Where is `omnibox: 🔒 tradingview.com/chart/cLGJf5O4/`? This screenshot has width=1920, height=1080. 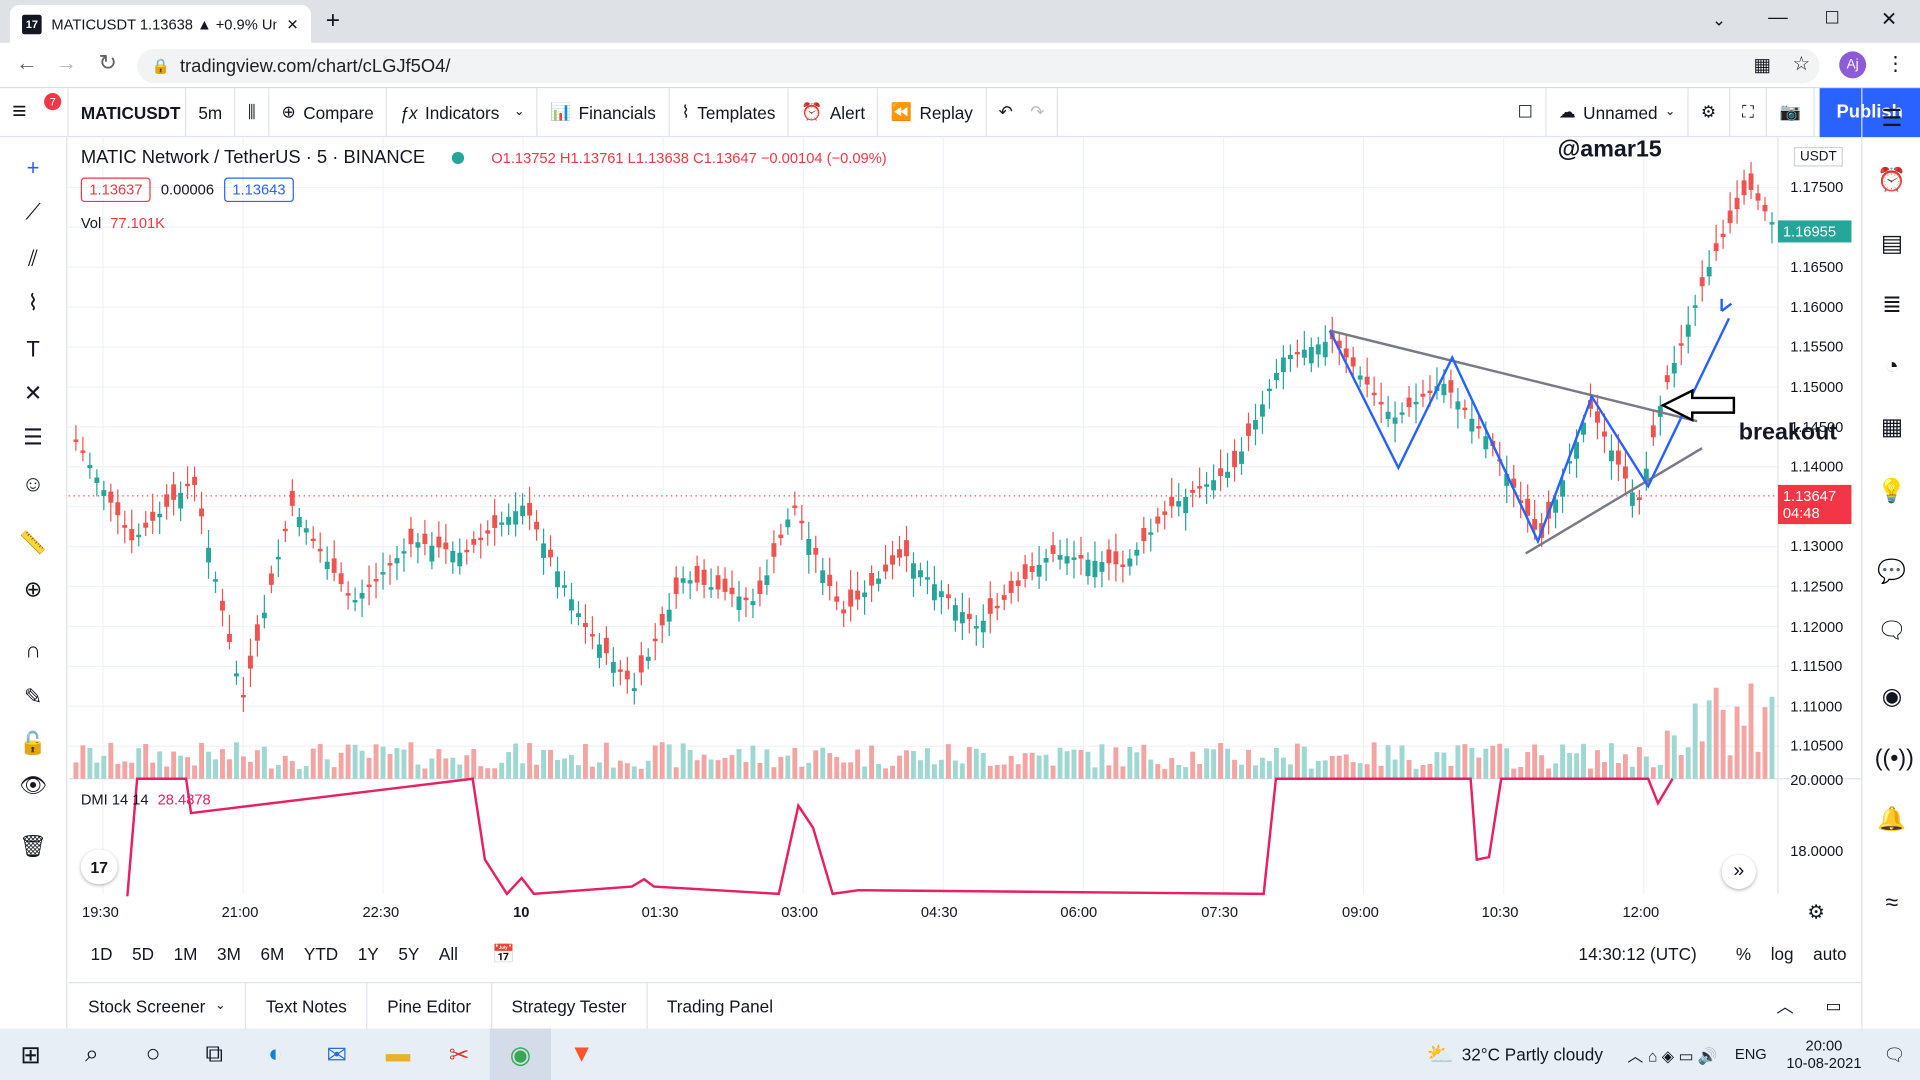 omnibox: 🔒 tradingview.com/chart/cLGJf5O4/ is located at coordinates (978, 66).